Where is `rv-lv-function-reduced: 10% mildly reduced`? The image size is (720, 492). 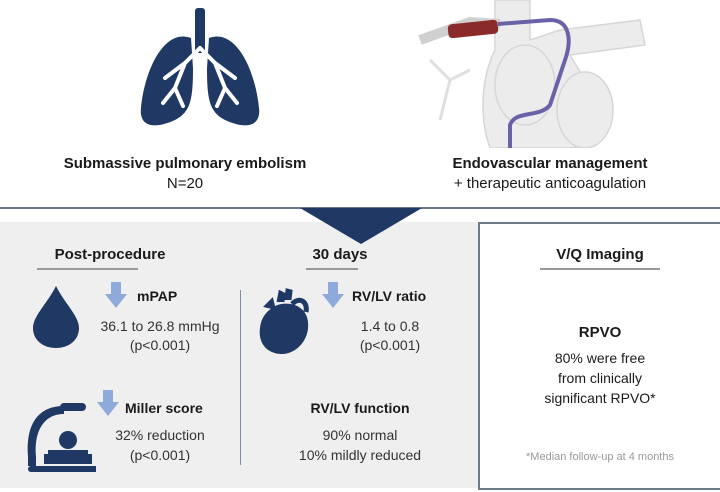
rv-lv-function-reduced: 10% mildly reduced is located at coordinates (360, 455).